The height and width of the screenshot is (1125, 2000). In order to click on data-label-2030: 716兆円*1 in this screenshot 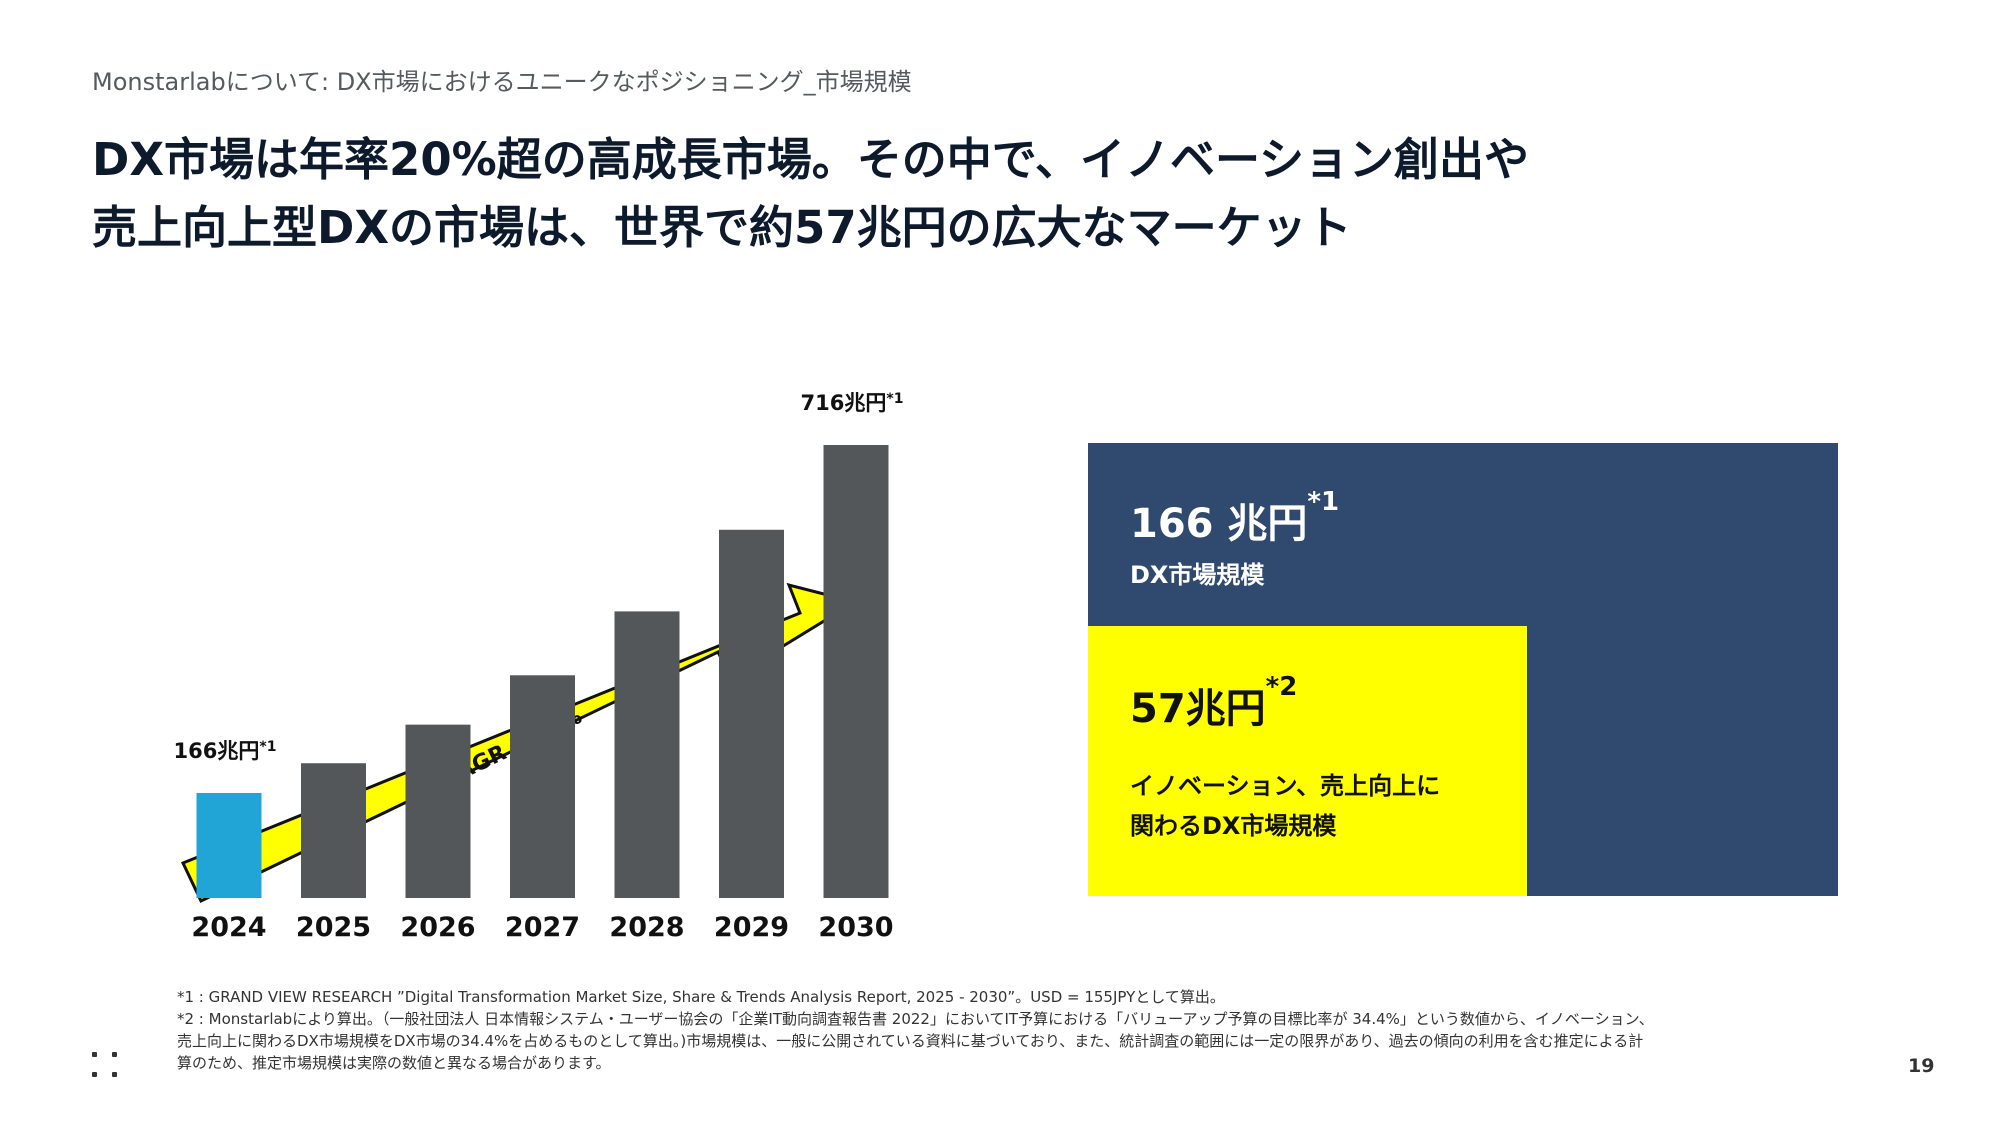, I will do `click(852, 403)`.